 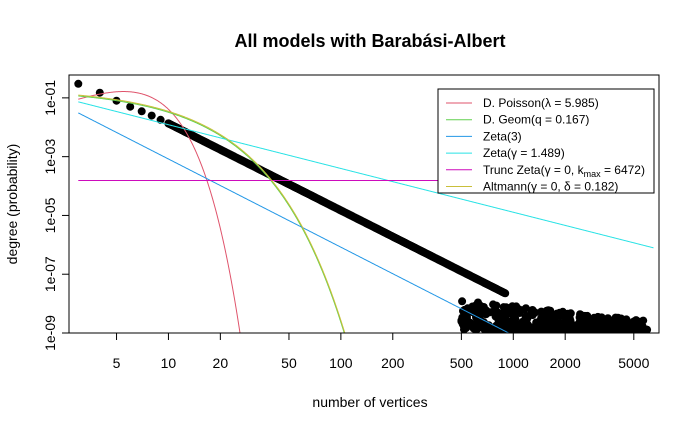 I want to click on y-axis-label: degree (probability), so click(x=12, y=204).